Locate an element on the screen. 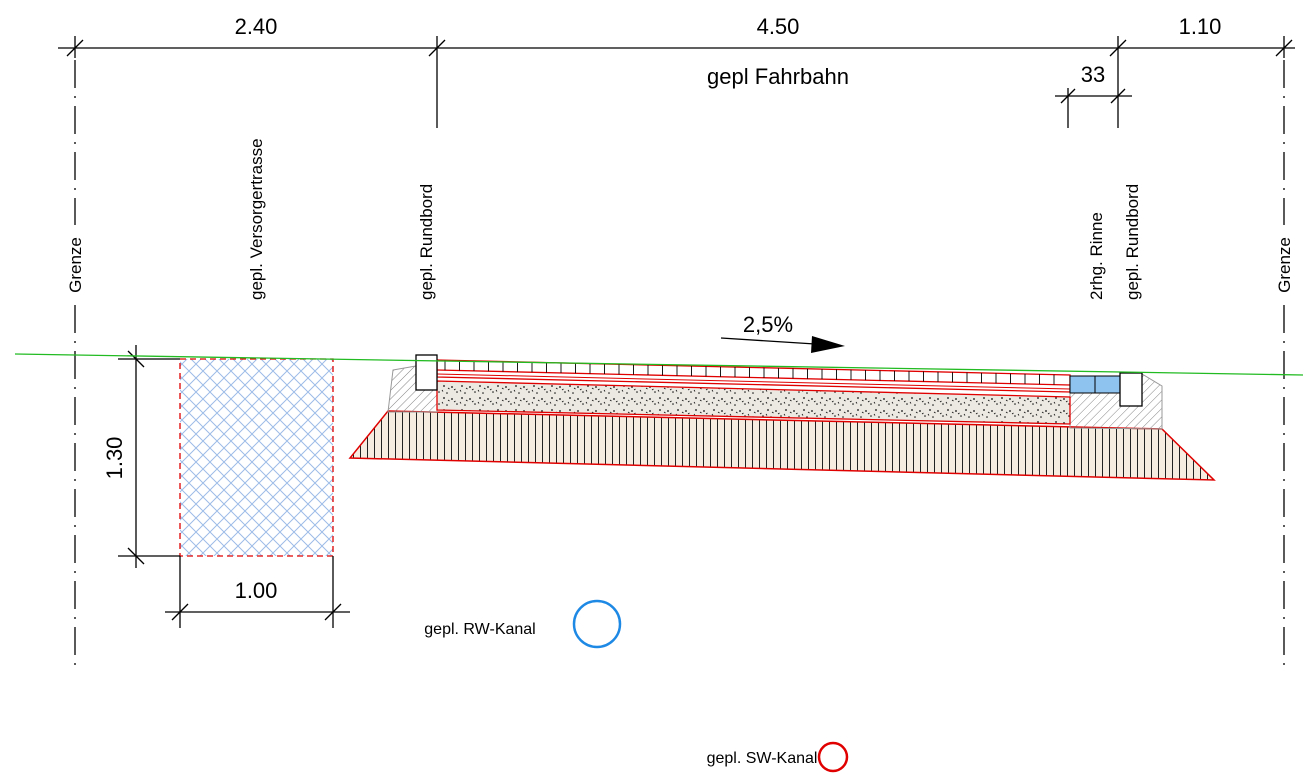 The width and height of the screenshot is (1303, 780). dim-top-left: 2.40 is located at coordinates (256, 26).